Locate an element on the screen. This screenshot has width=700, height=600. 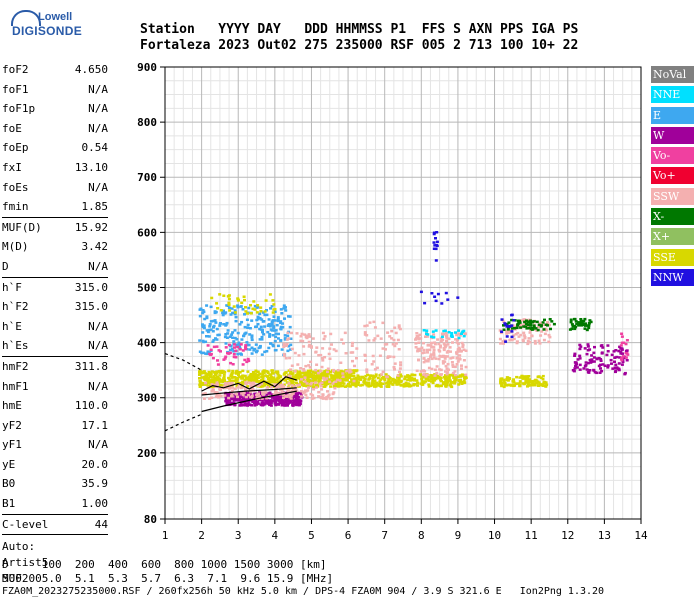
y-tick-label: 200 is located at coordinates (147, 453).